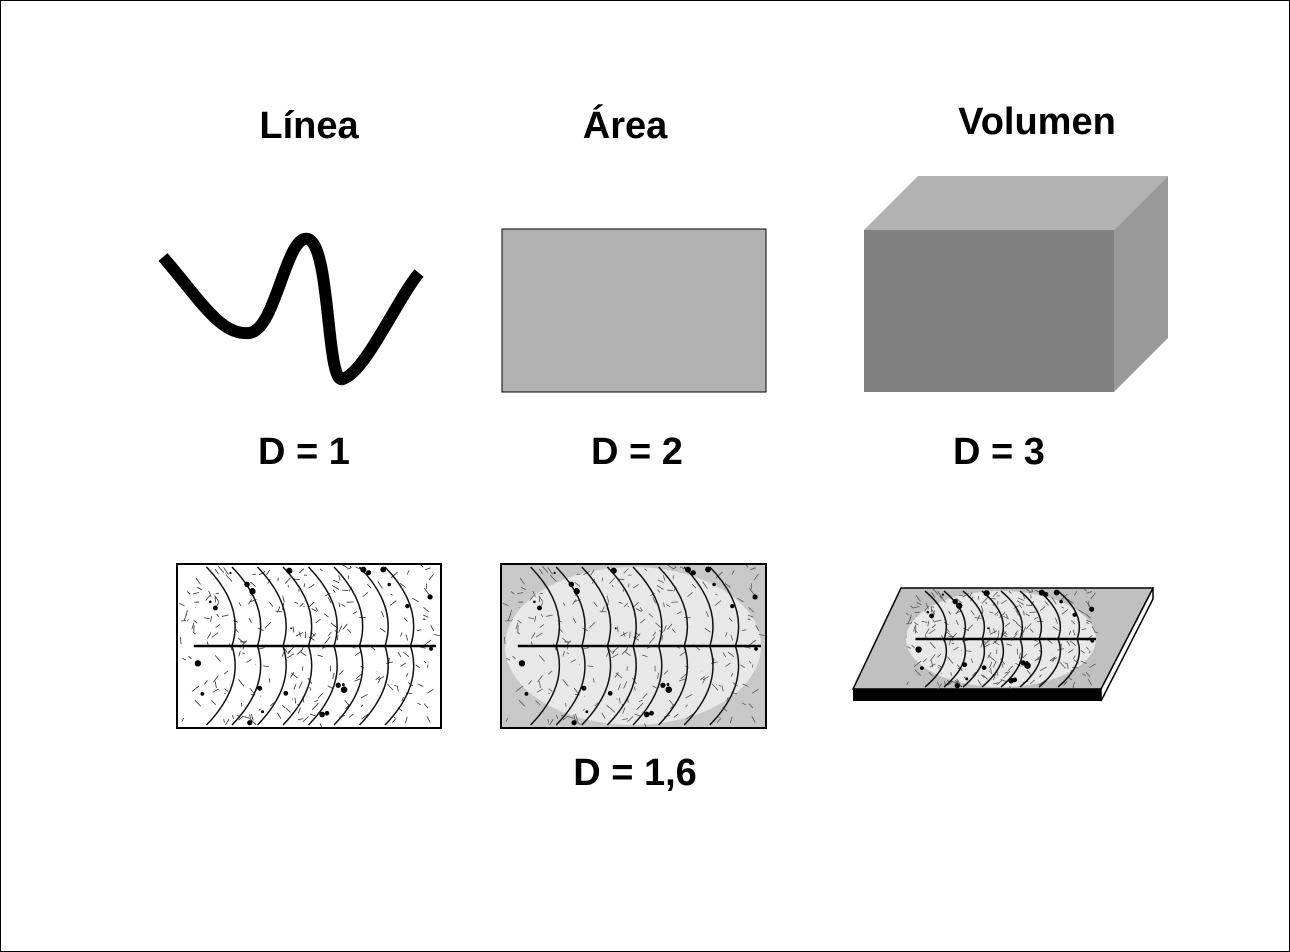  I want to click on dimension-volume: D = 3, so click(999, 452).